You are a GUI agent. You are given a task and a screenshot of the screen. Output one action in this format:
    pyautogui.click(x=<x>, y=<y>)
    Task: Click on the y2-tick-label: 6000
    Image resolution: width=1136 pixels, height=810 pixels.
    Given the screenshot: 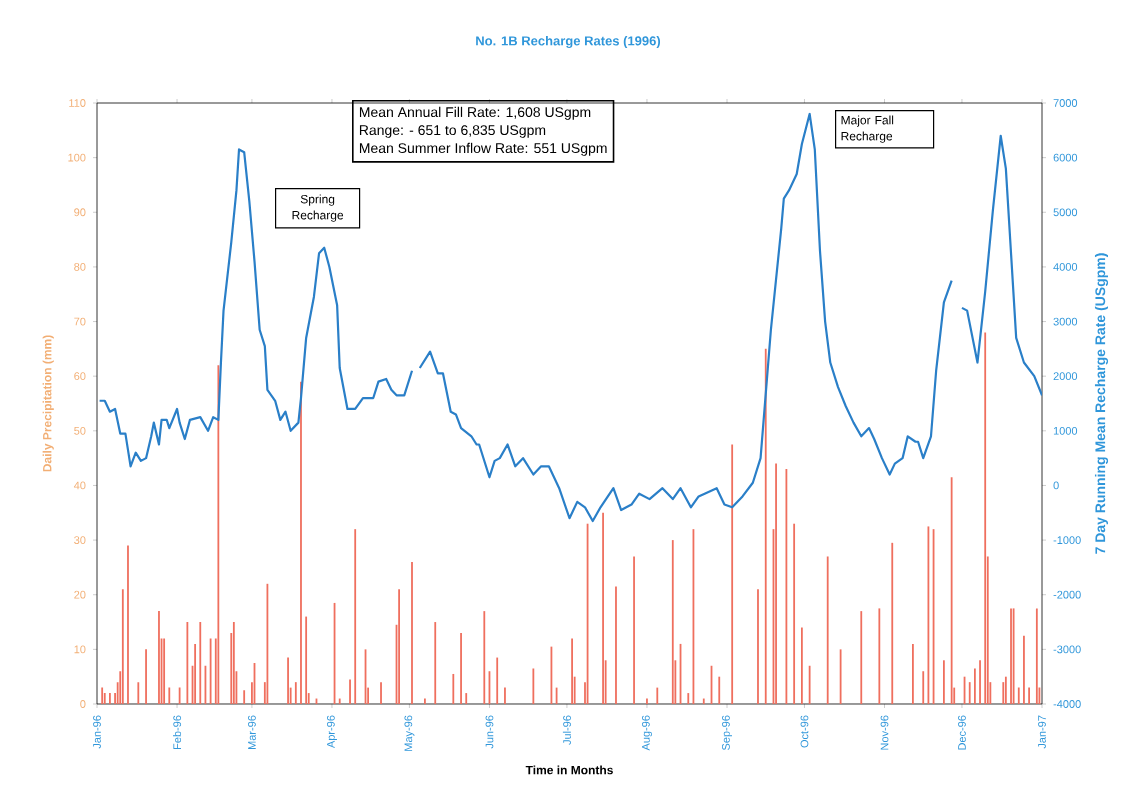 What is the action you would take?
    pyautogui.click(x=1065, y=157)
    